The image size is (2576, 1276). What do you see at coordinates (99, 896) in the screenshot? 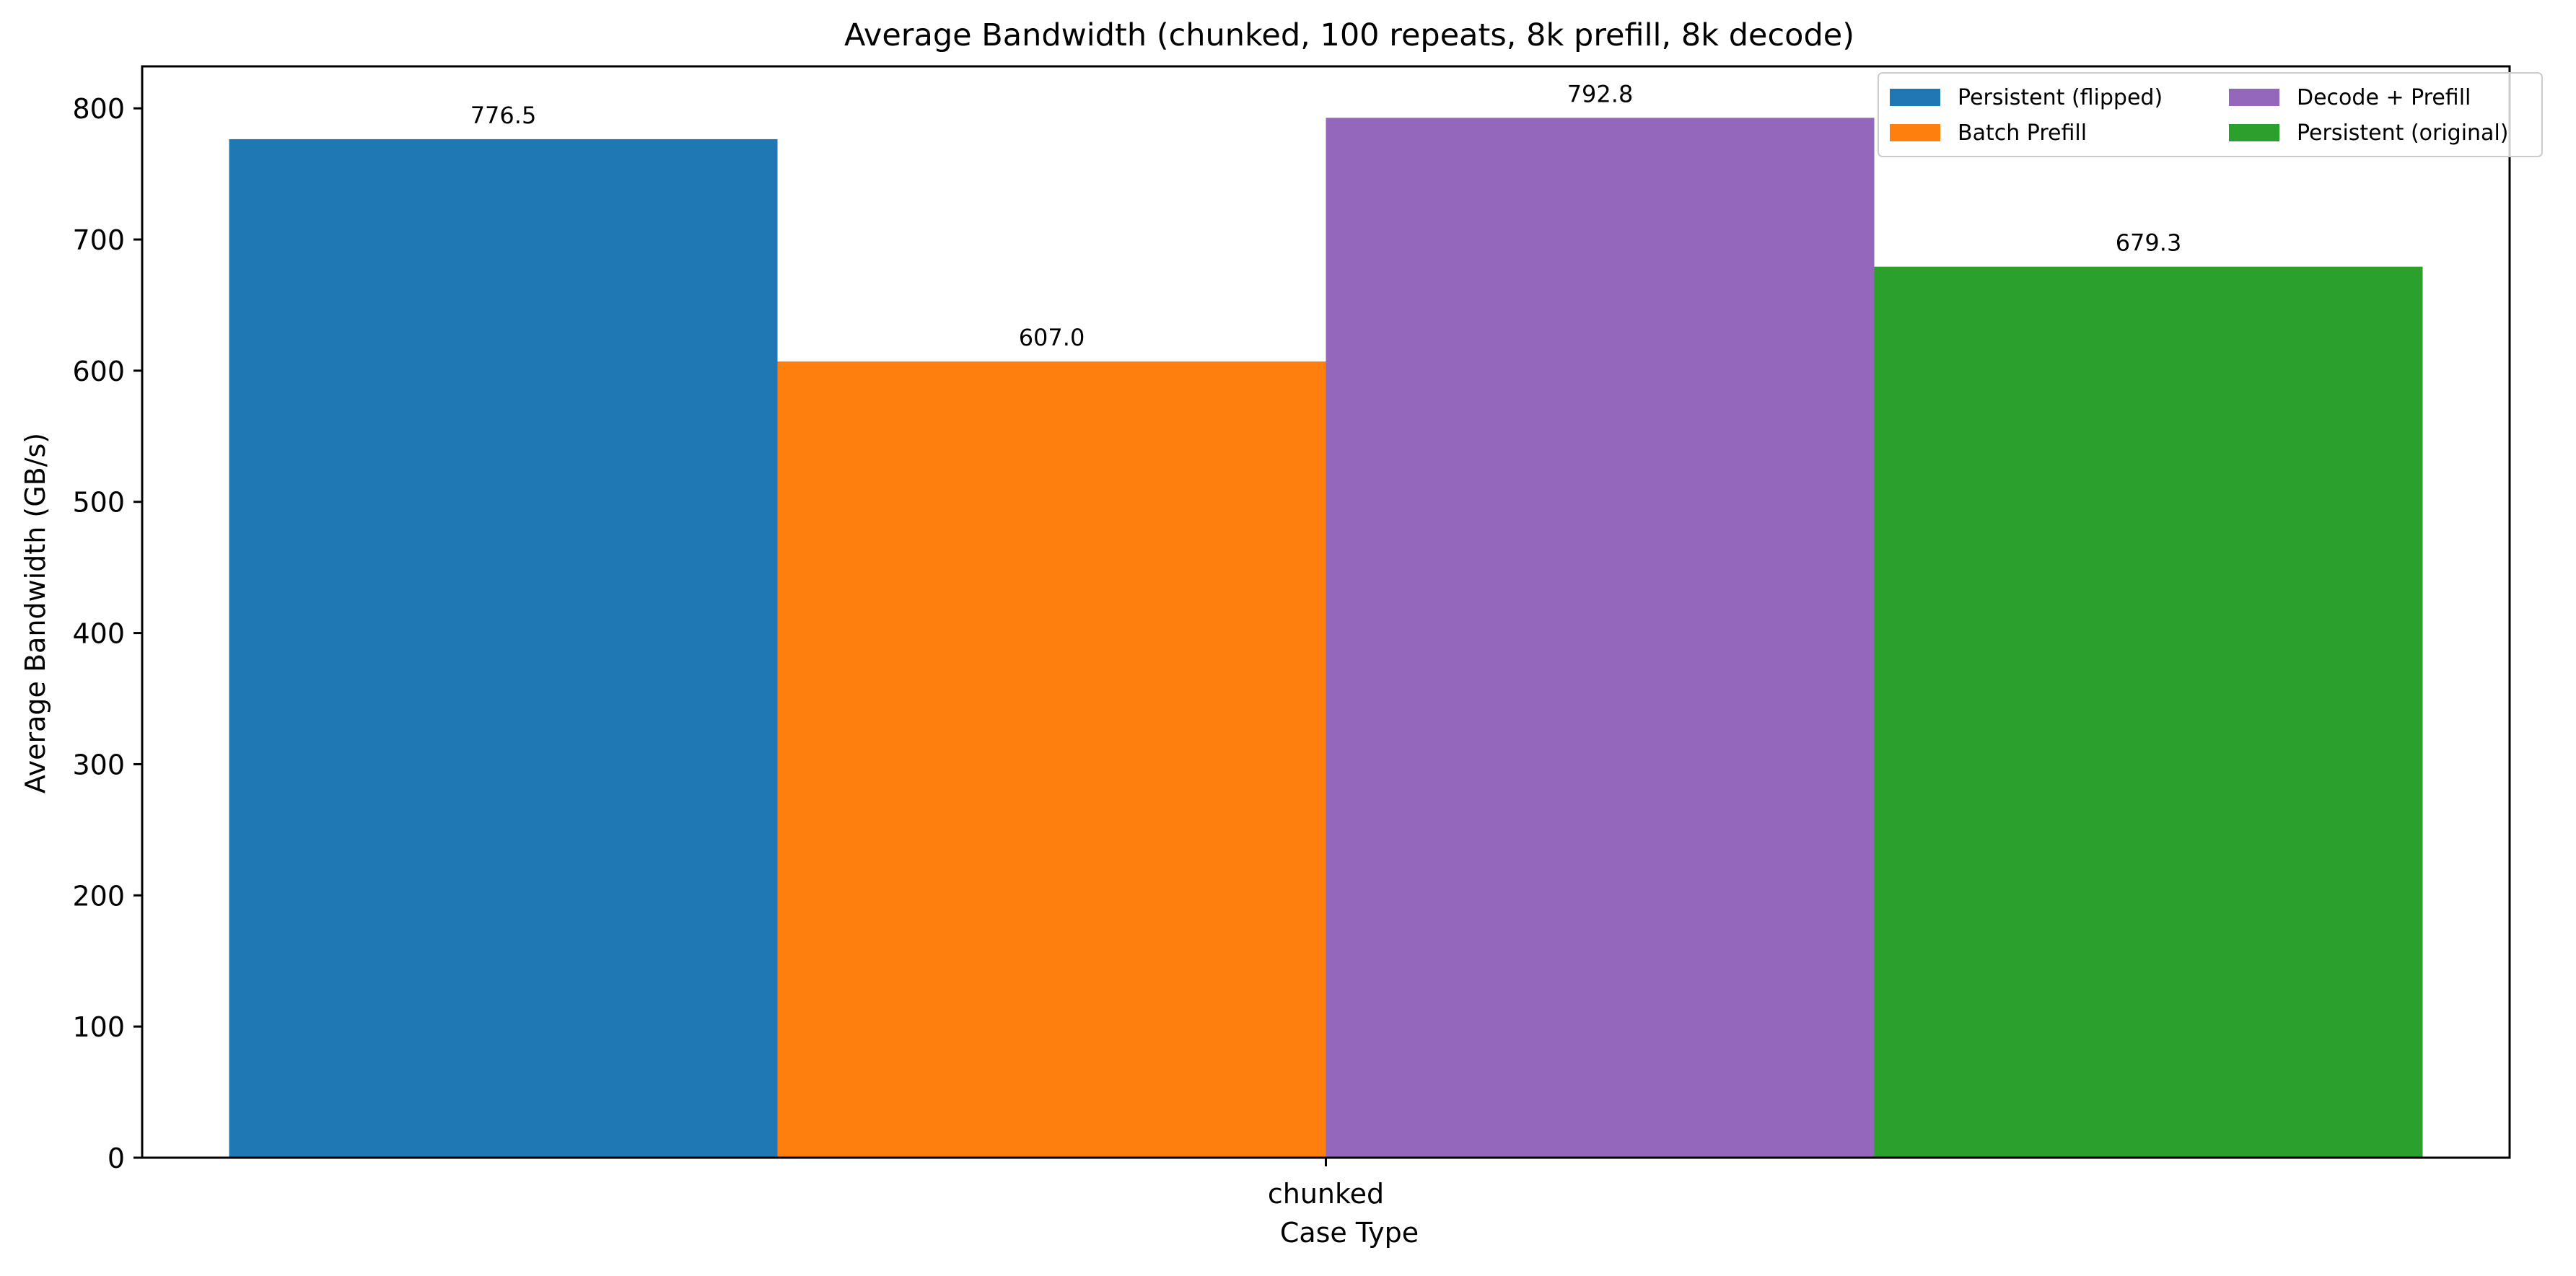
I see `y-tick-label: 200` at bounding box center [99, 896].